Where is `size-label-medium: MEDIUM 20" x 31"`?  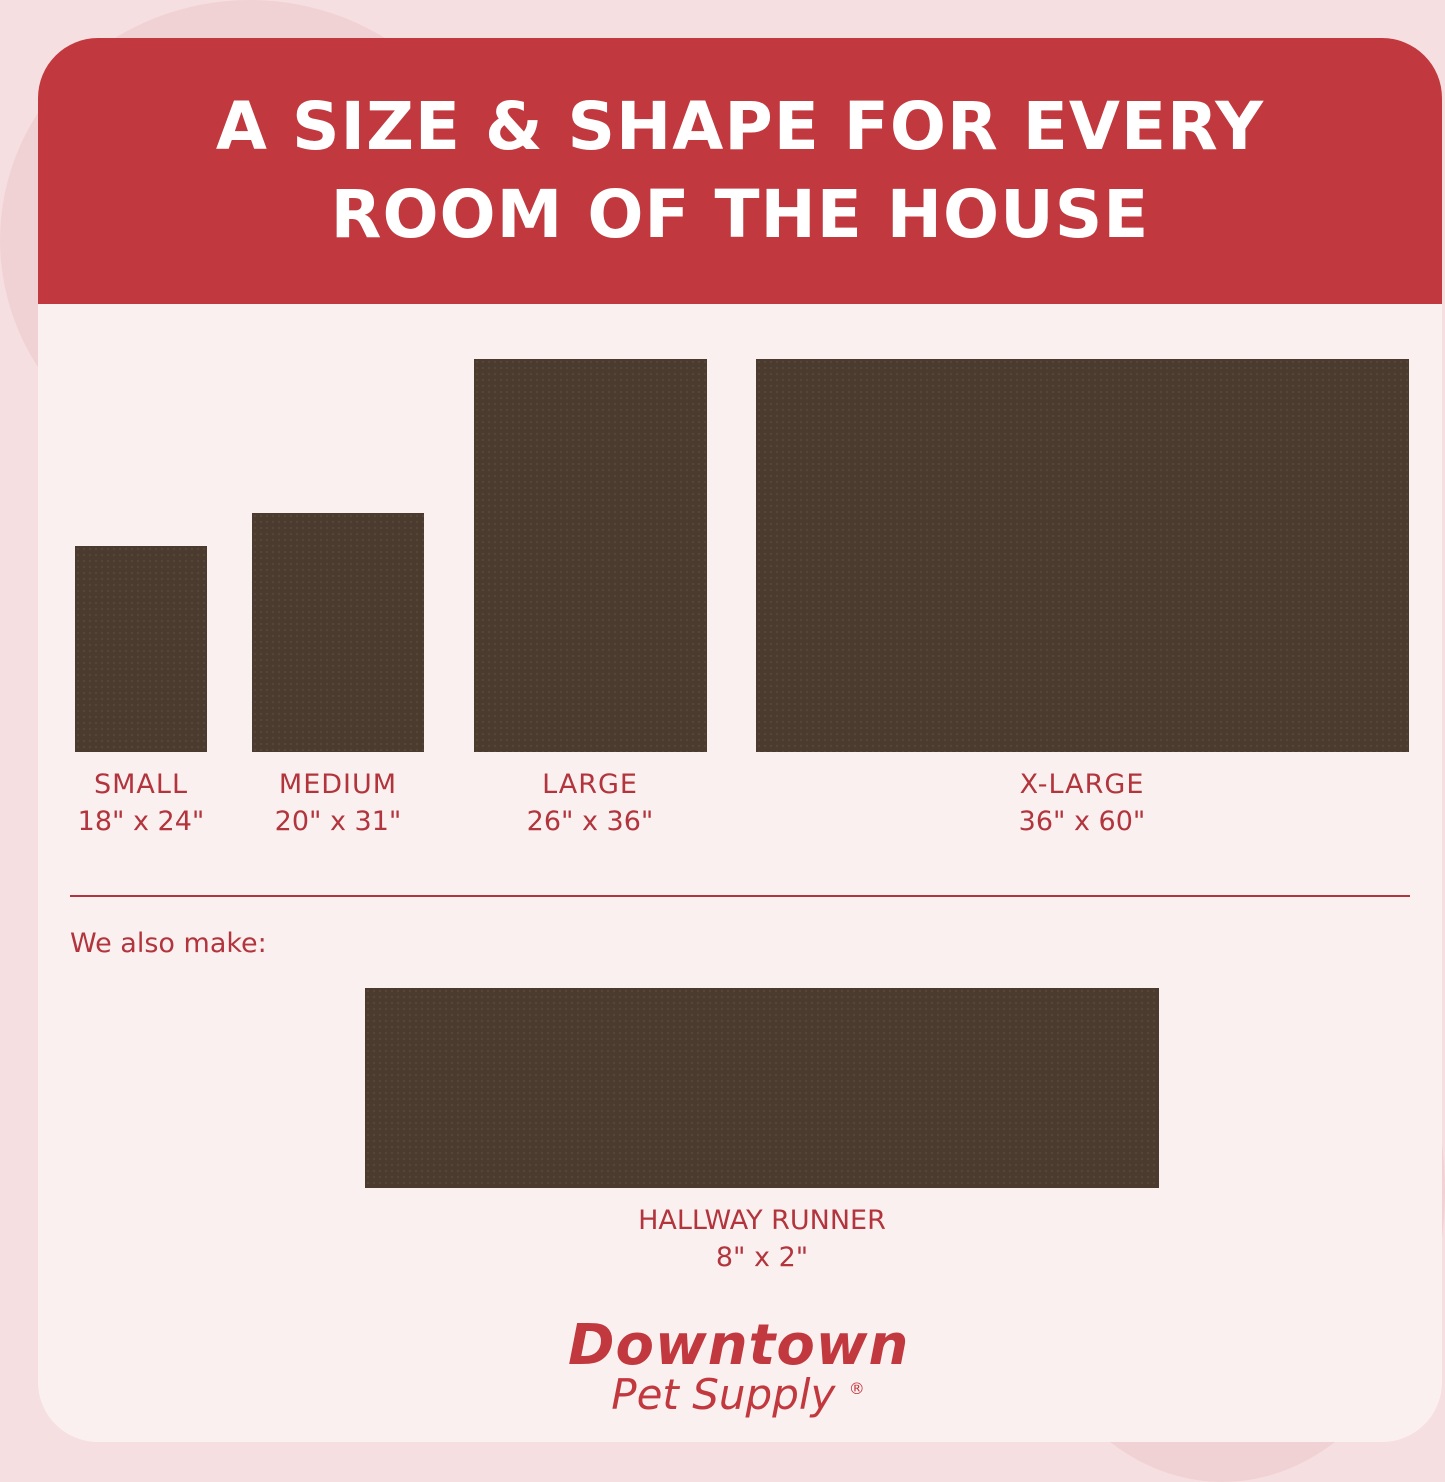 size-label-medium: MEDIUM 20" x 31" is located at coordinates (338, 803).